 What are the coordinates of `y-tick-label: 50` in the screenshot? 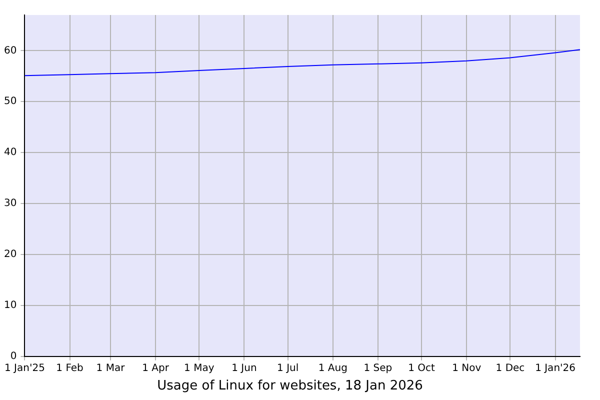 It's located at (10, 102).